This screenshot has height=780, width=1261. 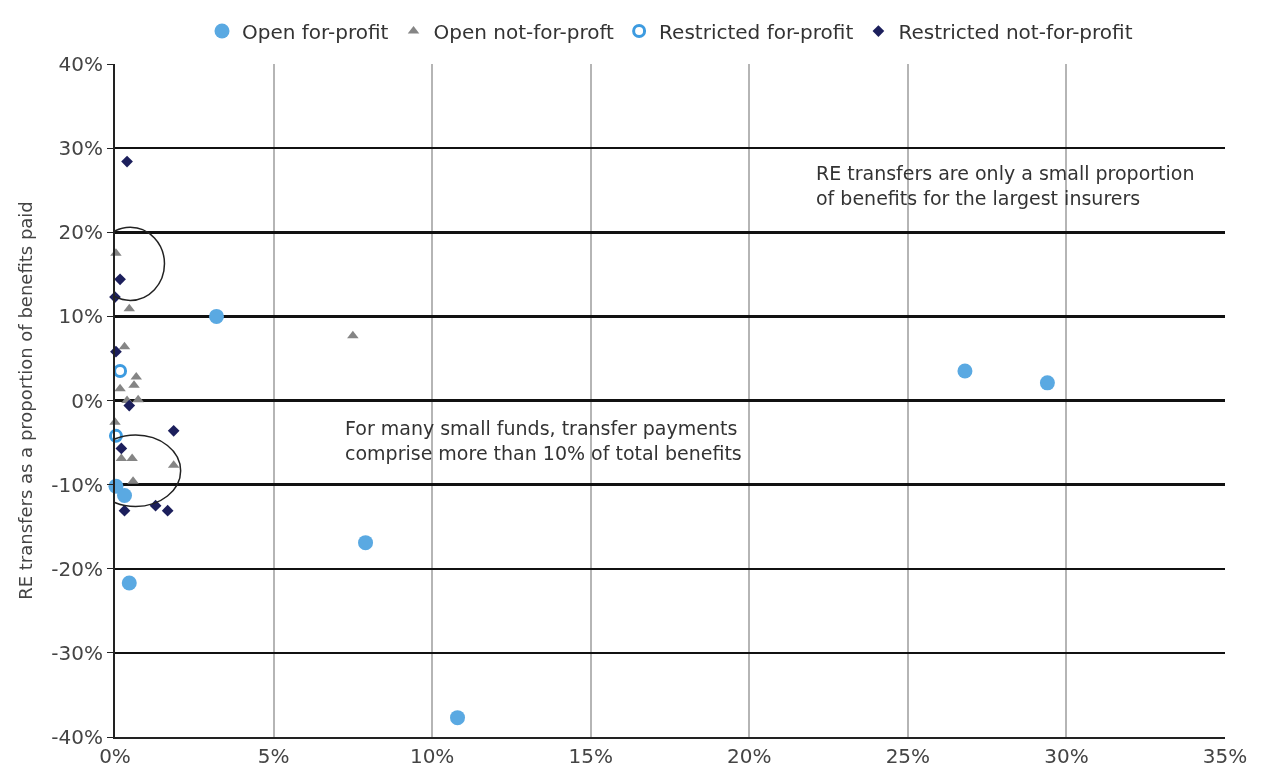 What do you see at coordinates (80, 232) in the screenshot?
I see `y-tick-label: 20%` at bounding box center [80, 232].